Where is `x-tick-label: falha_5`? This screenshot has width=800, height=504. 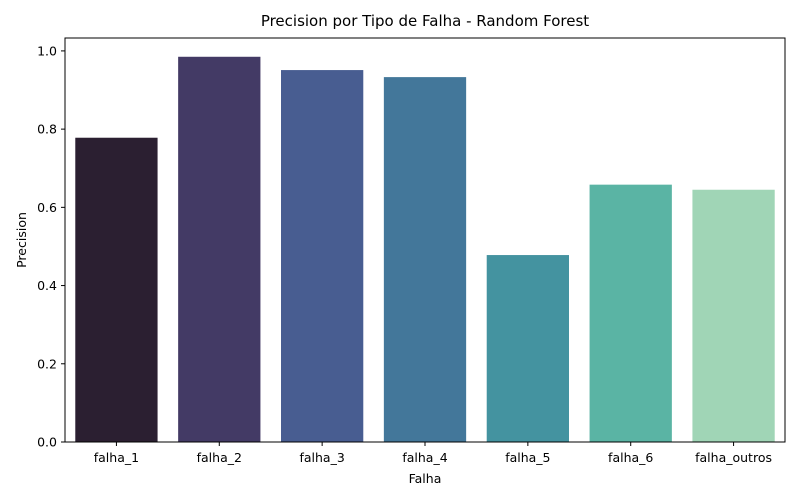
x-tick-label: falha_5 is located at coordinates (527, 457).